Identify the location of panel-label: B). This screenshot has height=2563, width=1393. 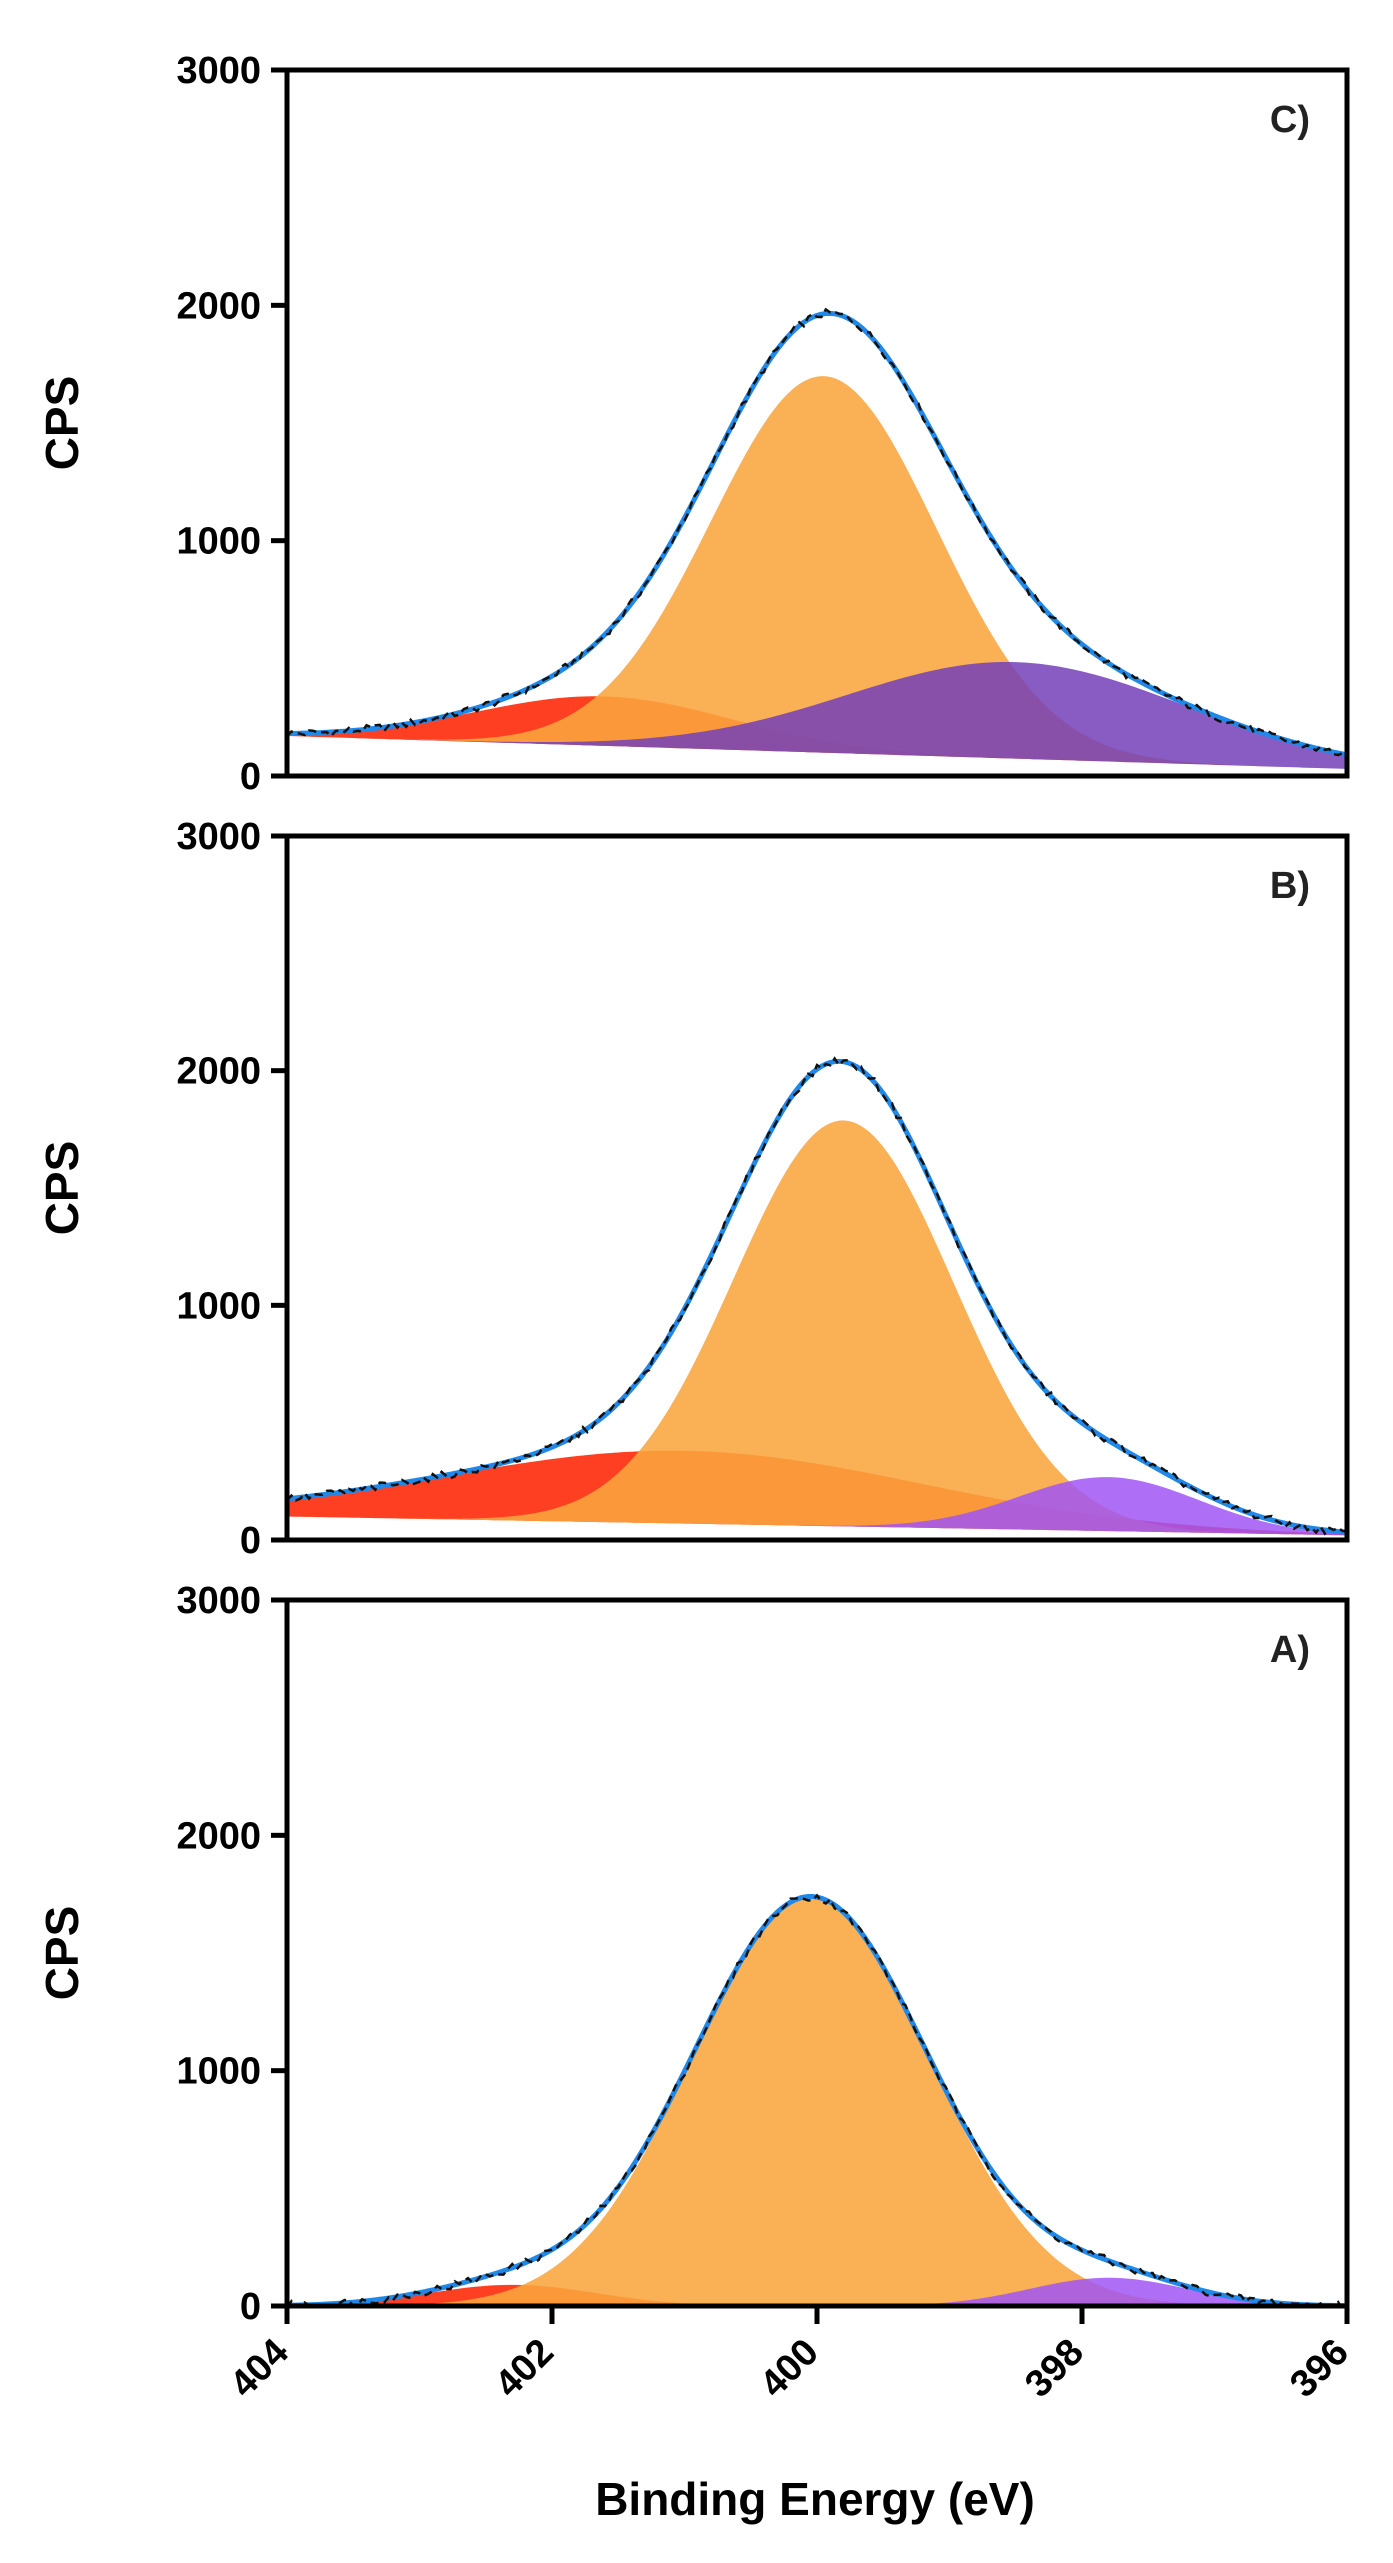
(1290, 886).